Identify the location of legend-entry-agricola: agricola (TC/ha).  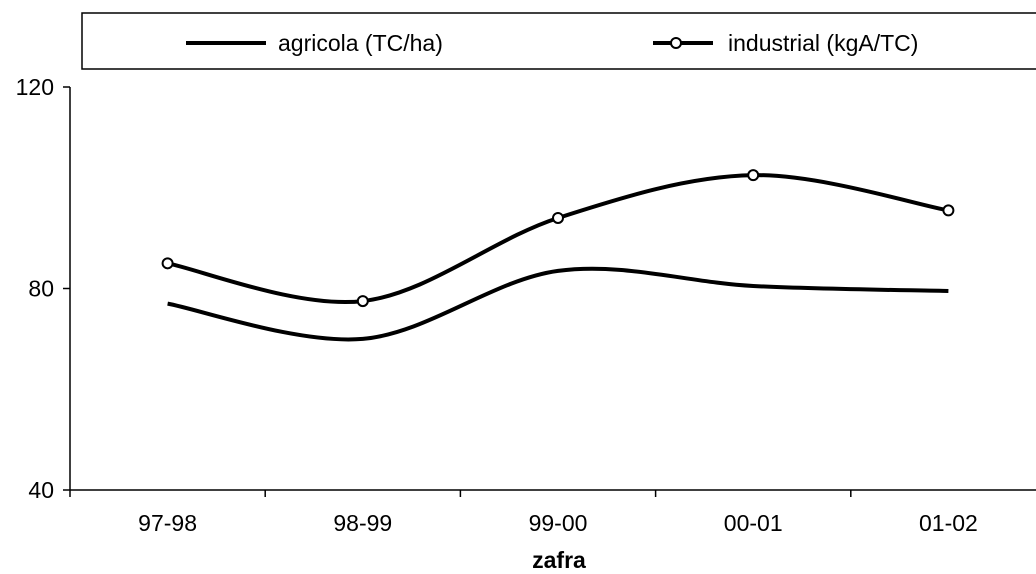
(314, 43).